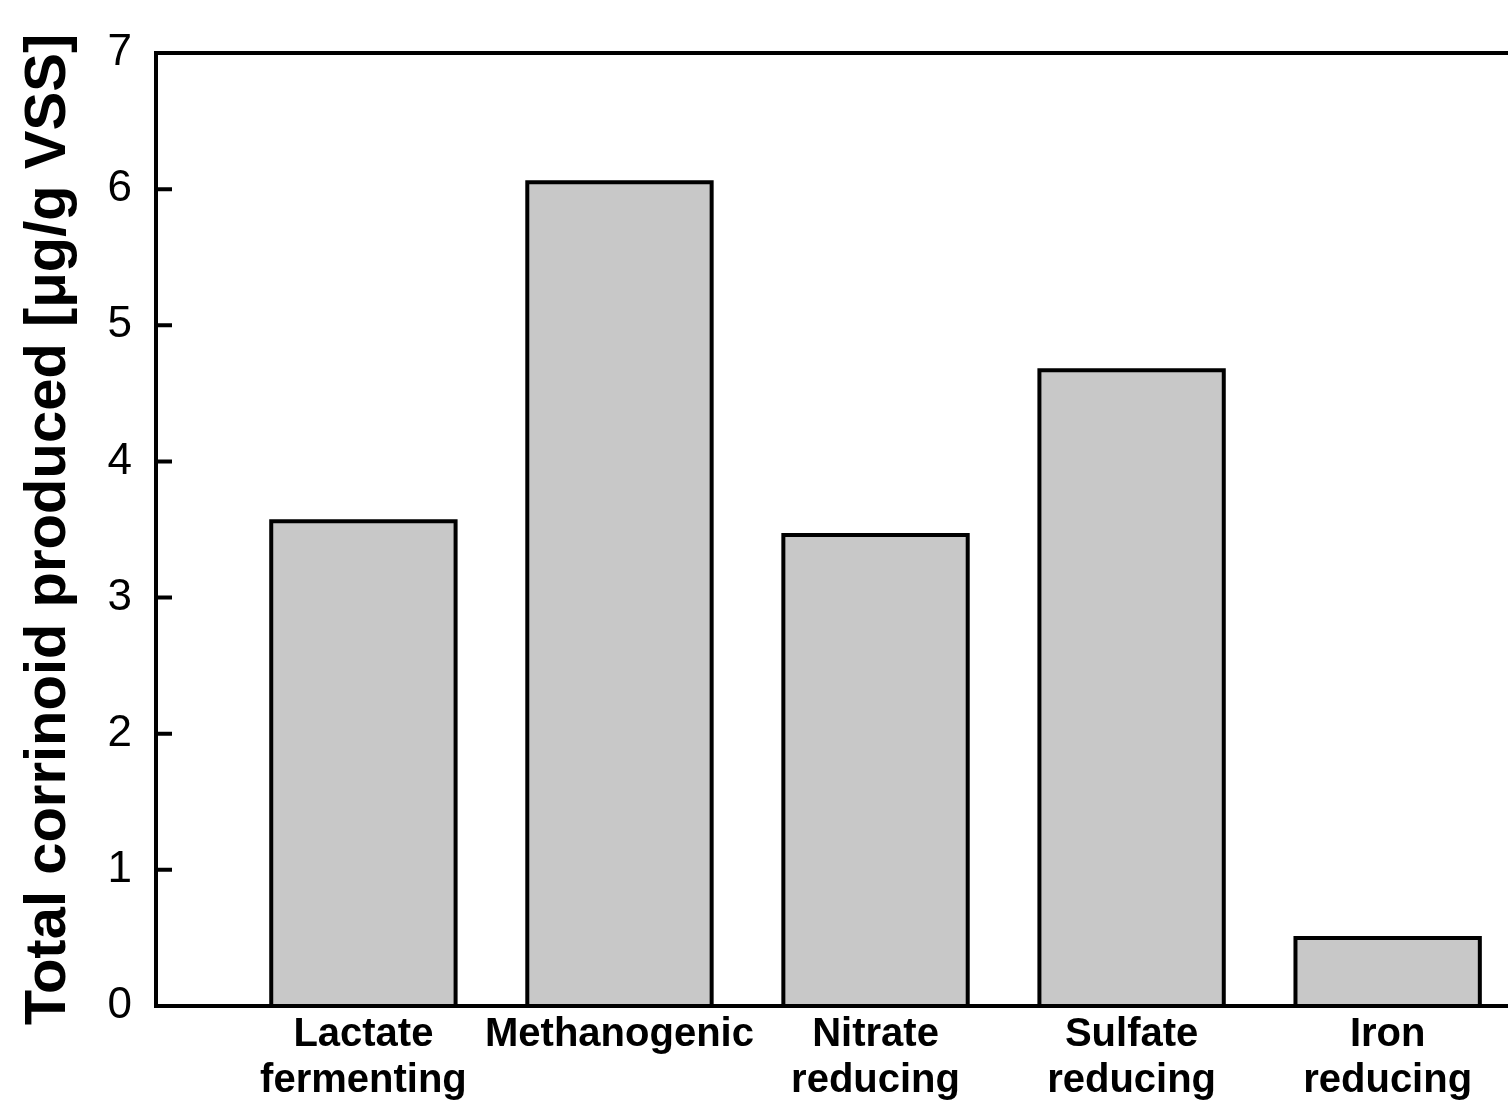 The width and height of the screenshot is (1508, 1115). Describe the element at coordinates (1132, 1055) in the screenshot. I see `x-tick-label: Sulfate reducing` at that location.